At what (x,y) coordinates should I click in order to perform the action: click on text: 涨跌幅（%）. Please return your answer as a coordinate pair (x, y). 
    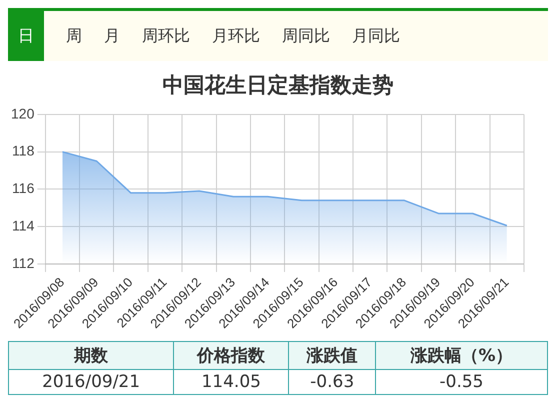
    Looking at the image, I should click on (462, 356).